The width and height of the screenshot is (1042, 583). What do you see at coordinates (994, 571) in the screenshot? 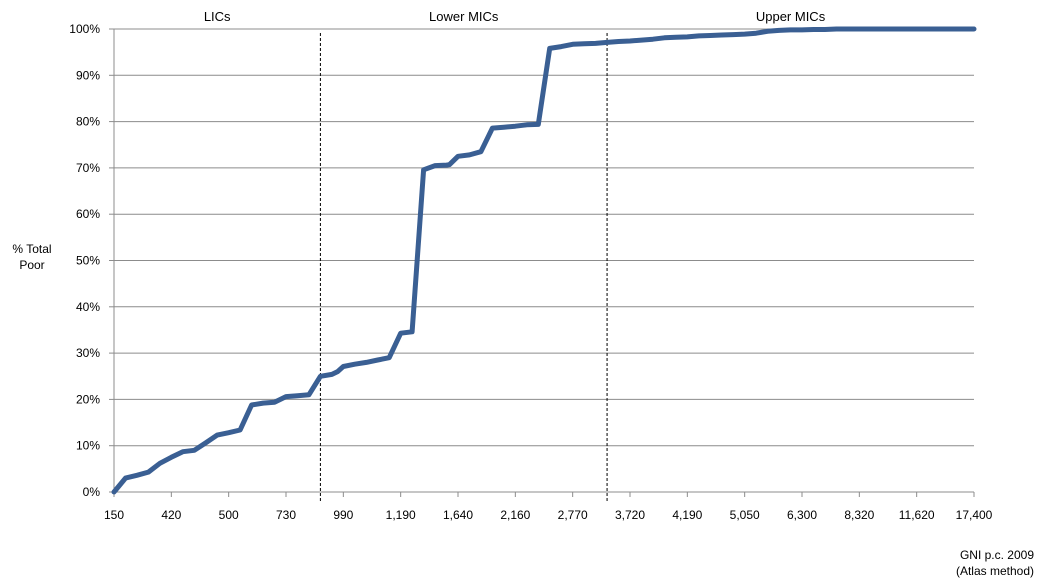
I see `x-axis-title-line-2: (Atlas method)` at bounding box center [994, 571].